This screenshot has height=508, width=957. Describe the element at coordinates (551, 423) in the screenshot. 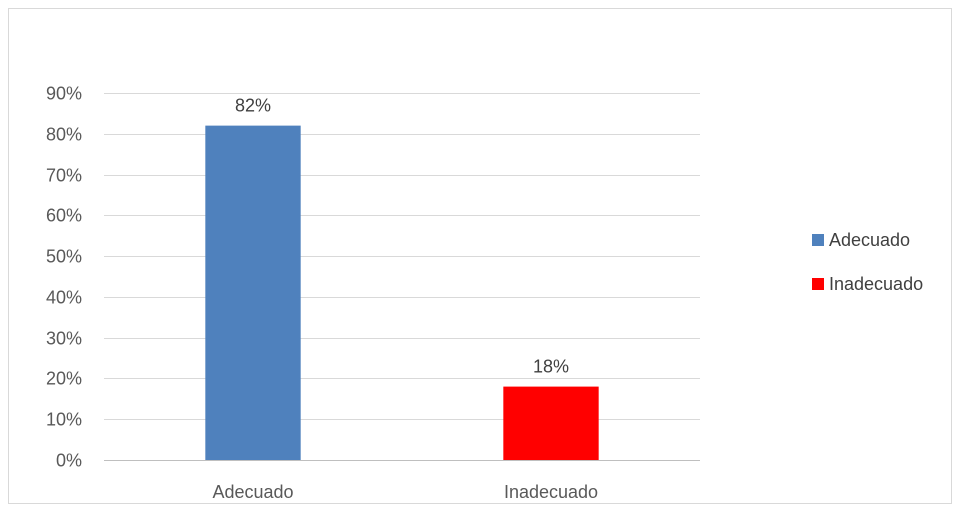

I see `bar-inadecuado` at that location.